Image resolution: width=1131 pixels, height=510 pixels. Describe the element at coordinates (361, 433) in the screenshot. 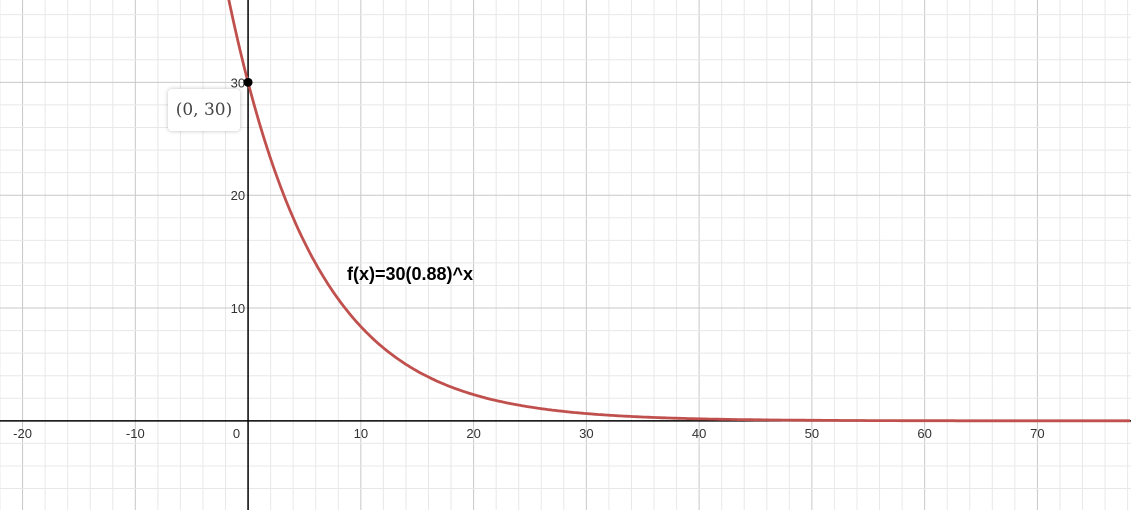

I see `x-tick-label: 10` at that location.